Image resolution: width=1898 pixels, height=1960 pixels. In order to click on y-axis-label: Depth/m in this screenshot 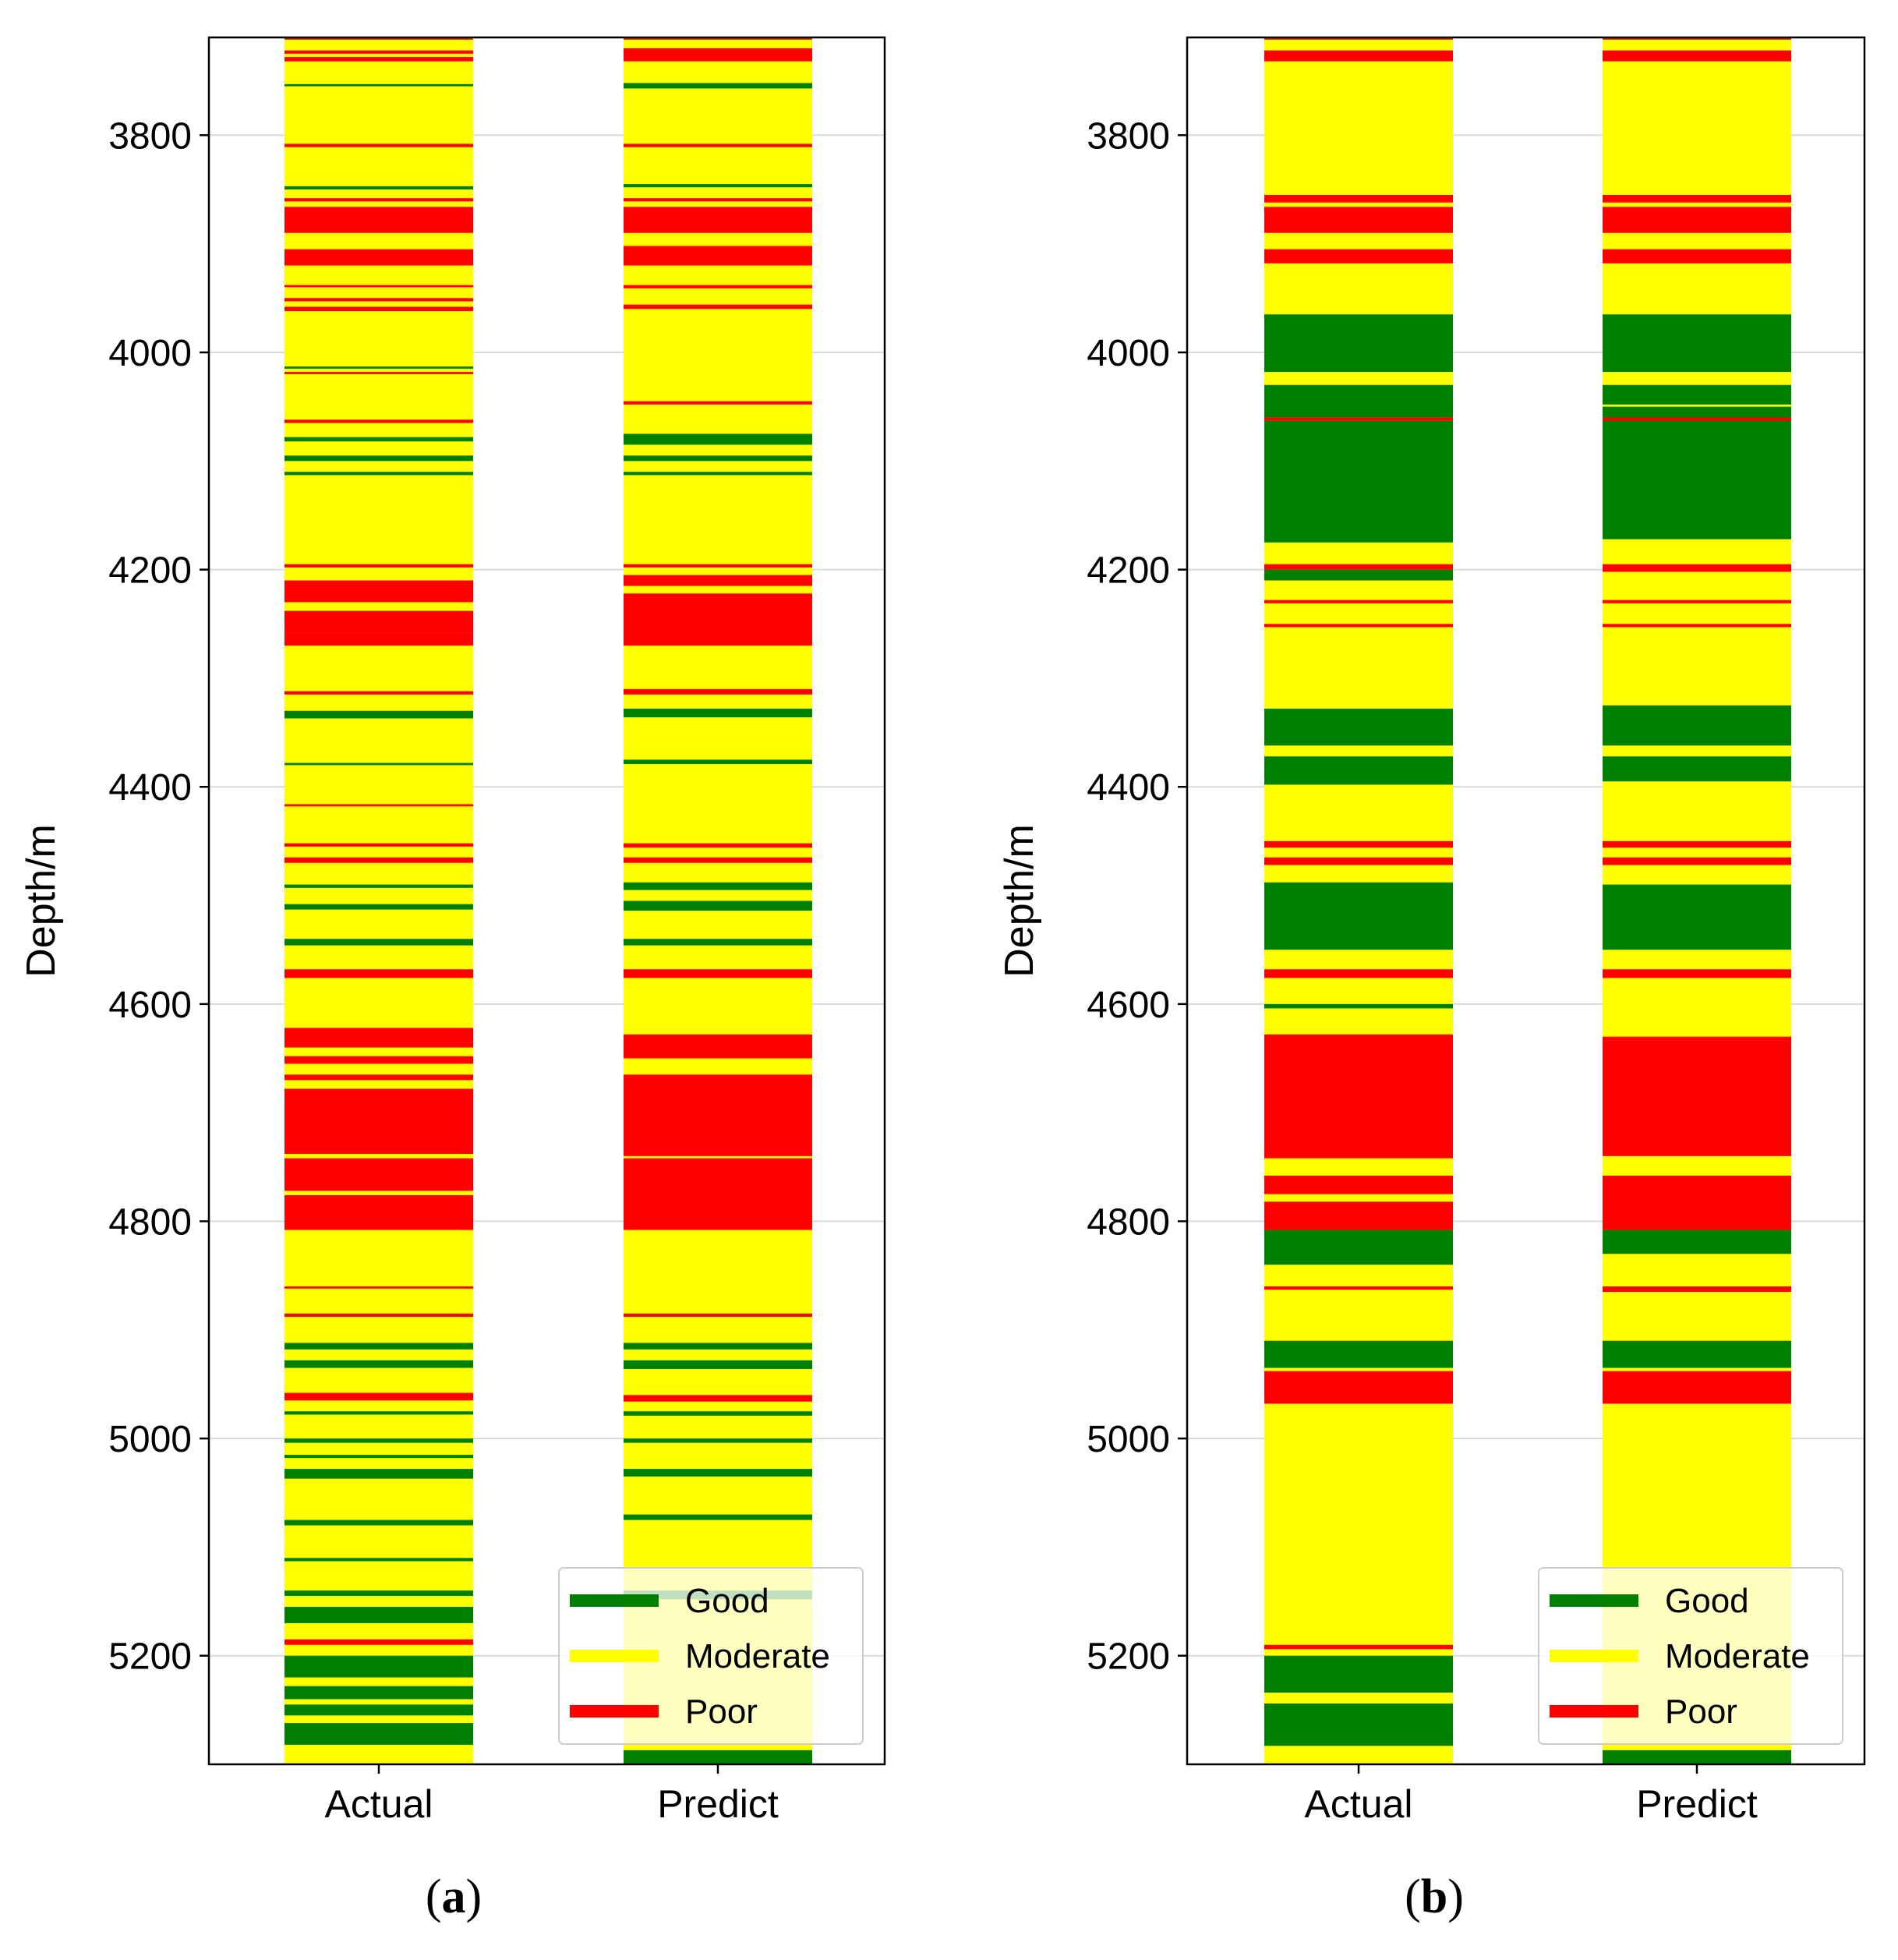, I will do `click(41, 901)`.